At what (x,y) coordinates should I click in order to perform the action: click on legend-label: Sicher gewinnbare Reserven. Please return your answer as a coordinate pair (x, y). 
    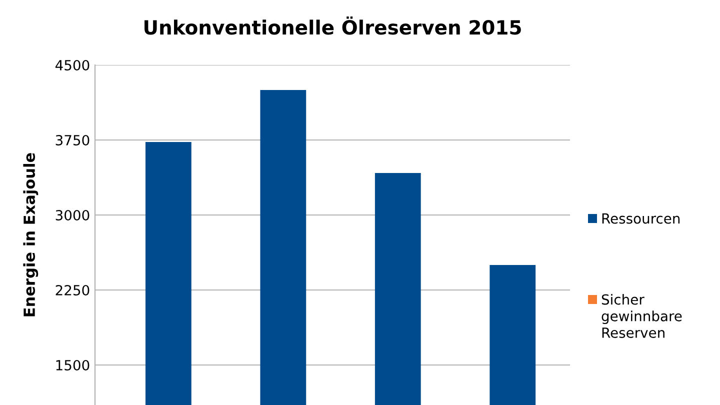
    Looking at the image, I should click on (642, 316).